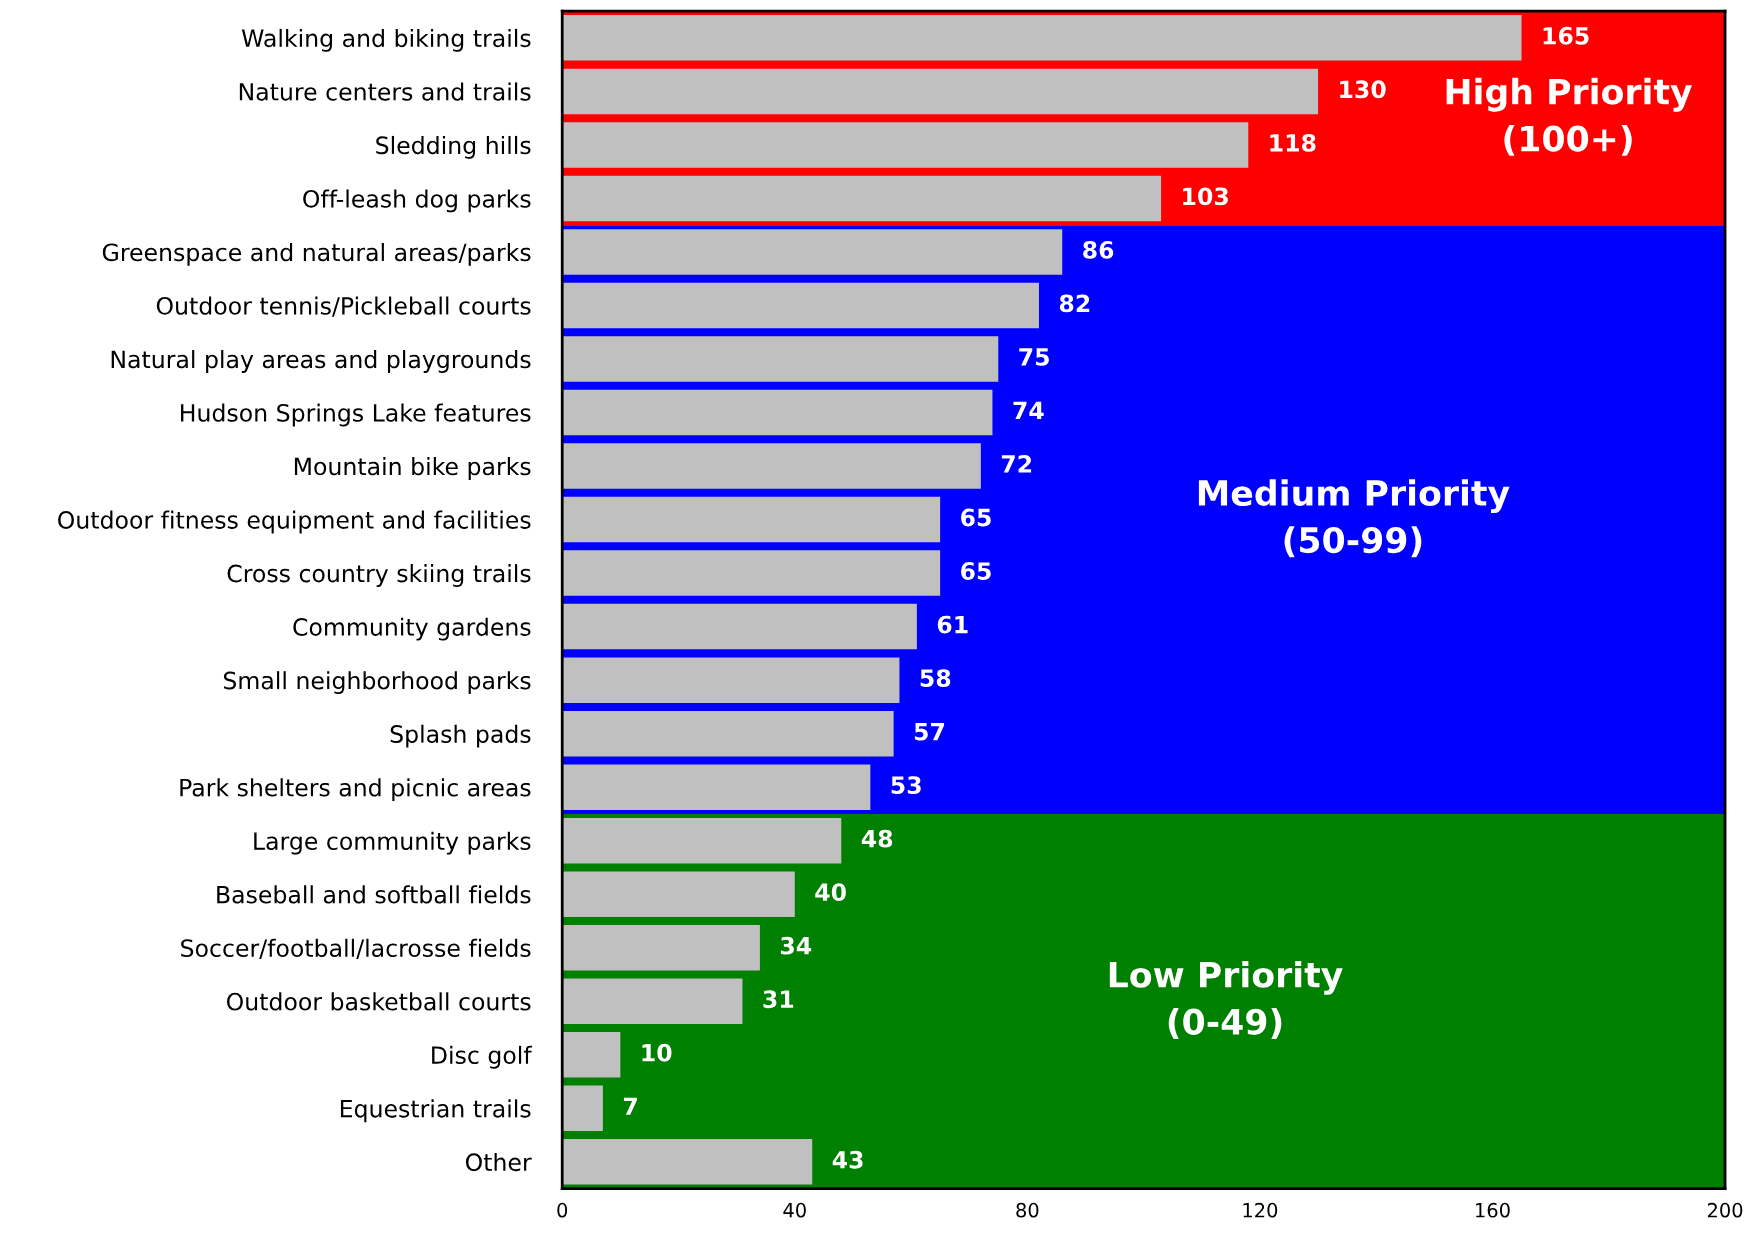 The height and width of the screenshot is (1233, 1746). Describe the element at coordinates (778, 999) in the screenshot. I see `data-label: 31` at that location.